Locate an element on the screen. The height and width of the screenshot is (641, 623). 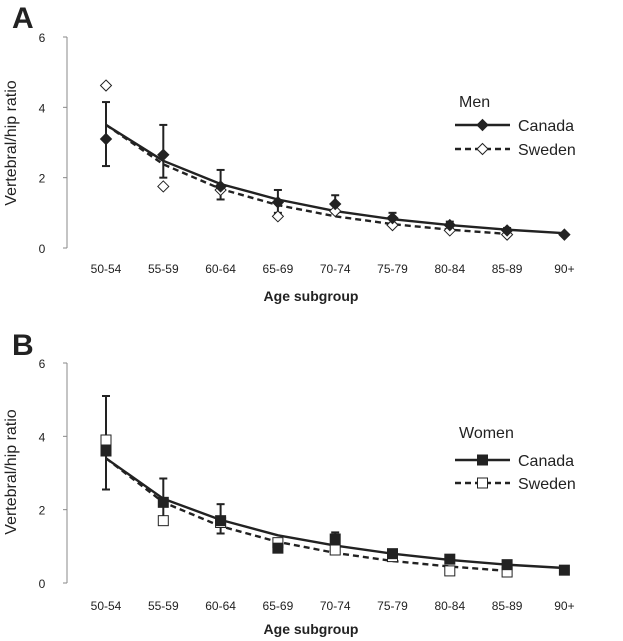
panel-letter: A is located at coordinates (23, 18).